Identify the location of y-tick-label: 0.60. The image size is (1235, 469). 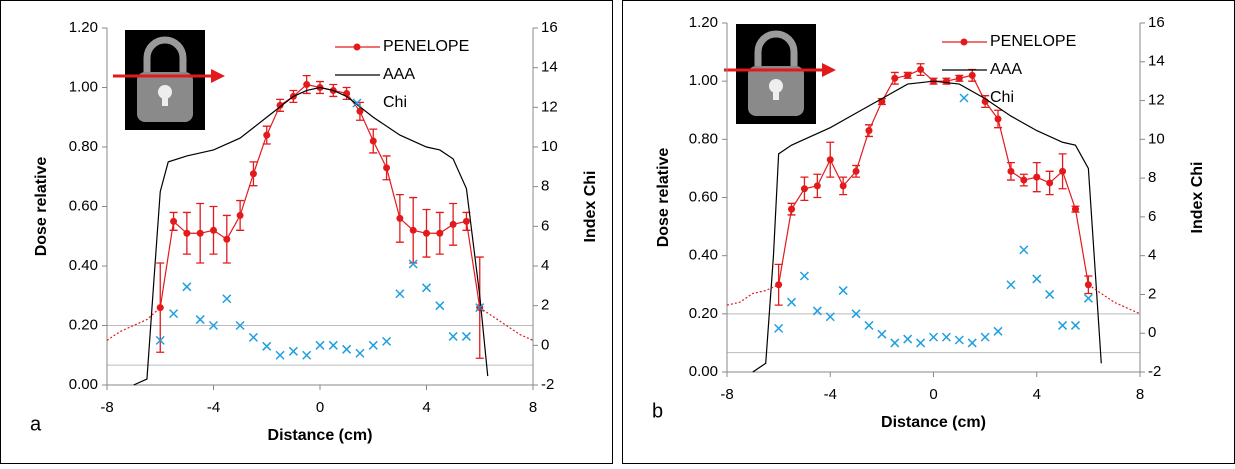
(83, 205).